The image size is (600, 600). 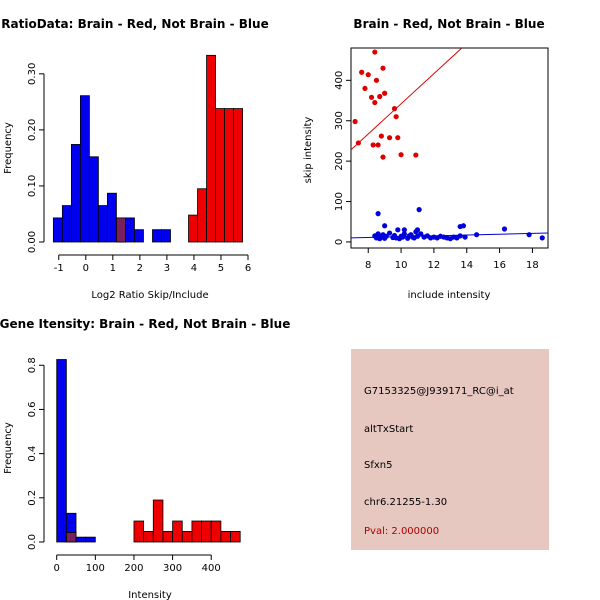 What do you see at coordinates (434, 265) in the screenshot?
I see `scatter-x-tick-label-2: 12` at bounding box center [434, 265].